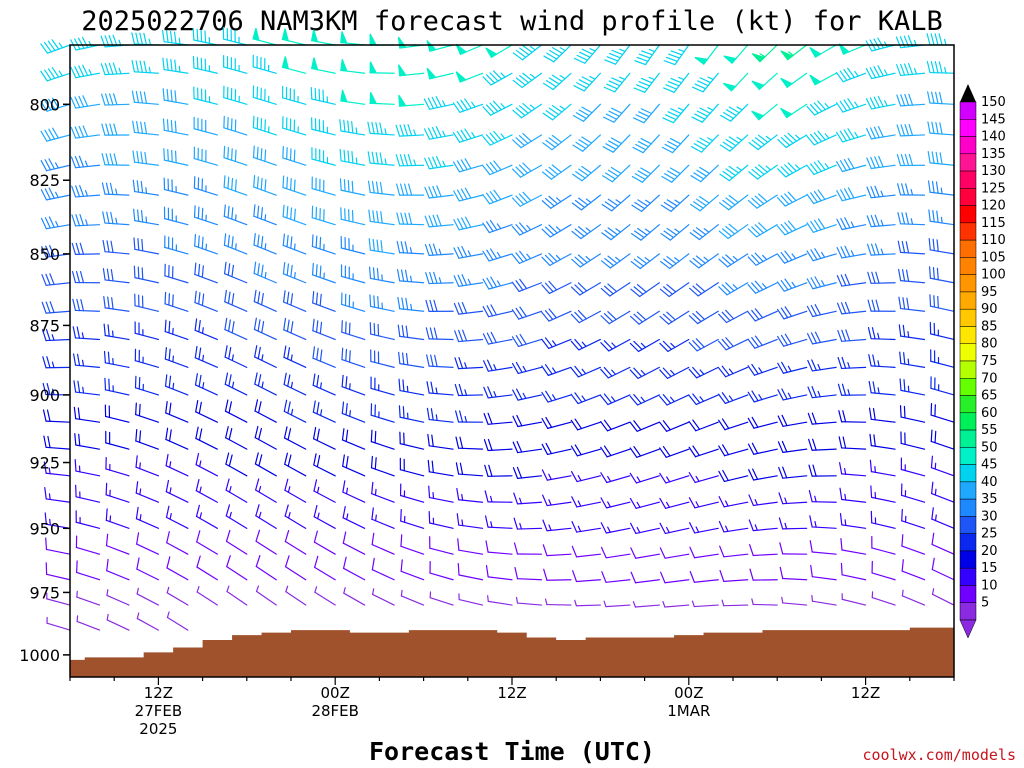 The height and width of the screenshot is (768, 1024). Describe the element at coordinates (993, 275) in the screenshot. I see `colorbar-label: 100` at that location.